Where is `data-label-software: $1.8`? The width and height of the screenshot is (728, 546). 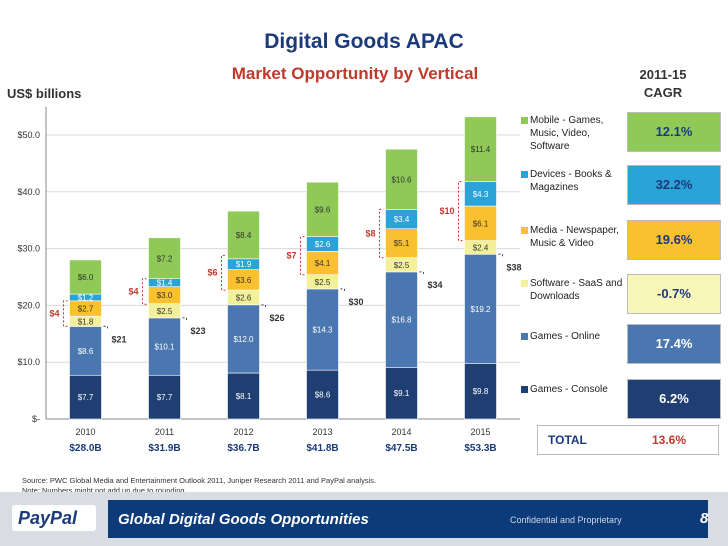 data-label-software: $1.8 is located at coordinates (86, 321).